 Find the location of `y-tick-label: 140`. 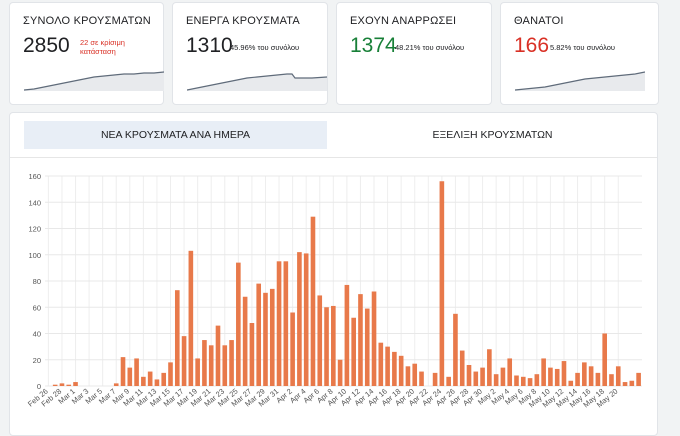

y-tick-label: 140 is located at coordinates (34, 202).